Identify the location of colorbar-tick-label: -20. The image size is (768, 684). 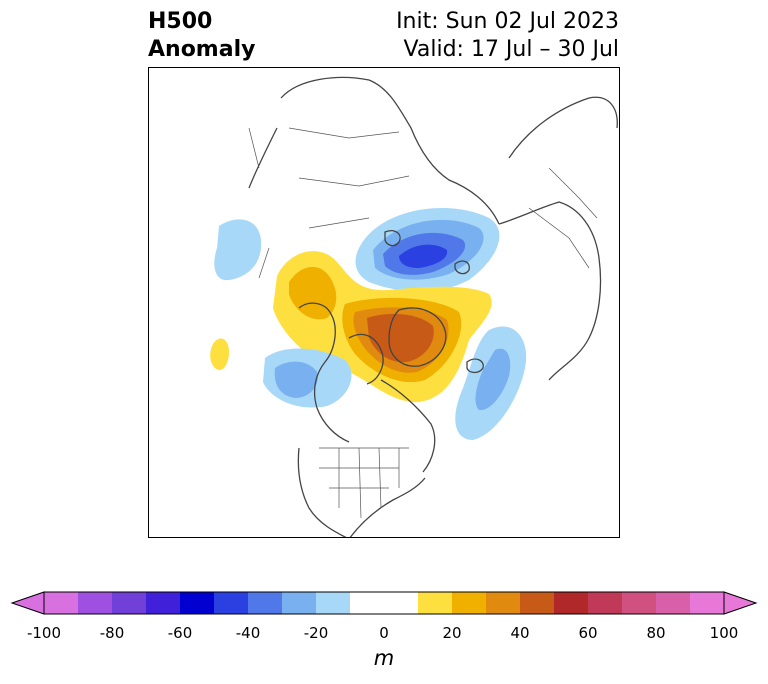
(316, 633).